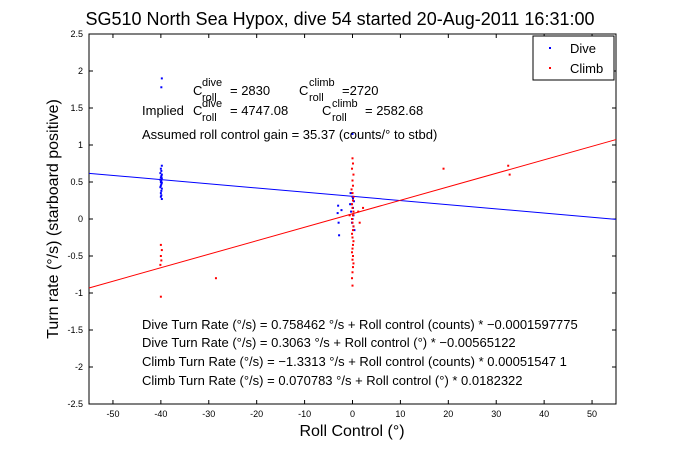  What do you see at coordinates (400, 414) in the screenshot?
I see `x-tick-label: 10` at bounding box center [400, 414].